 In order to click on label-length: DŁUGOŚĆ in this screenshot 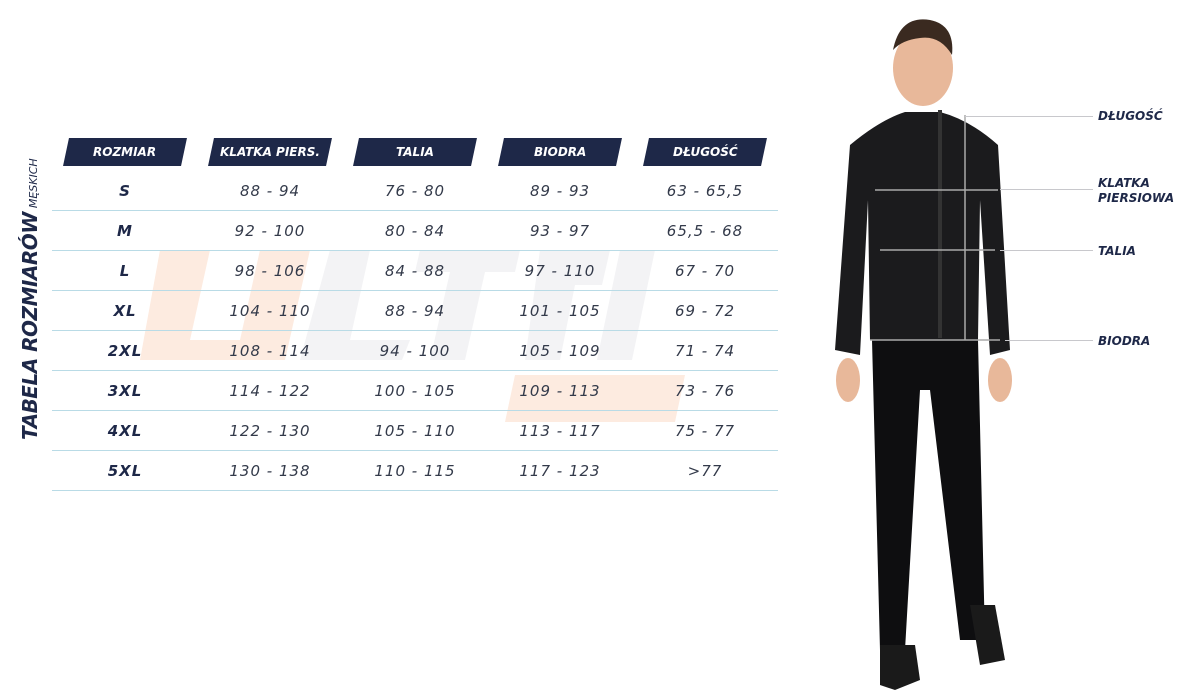, I will do `click(1130, 116)`.